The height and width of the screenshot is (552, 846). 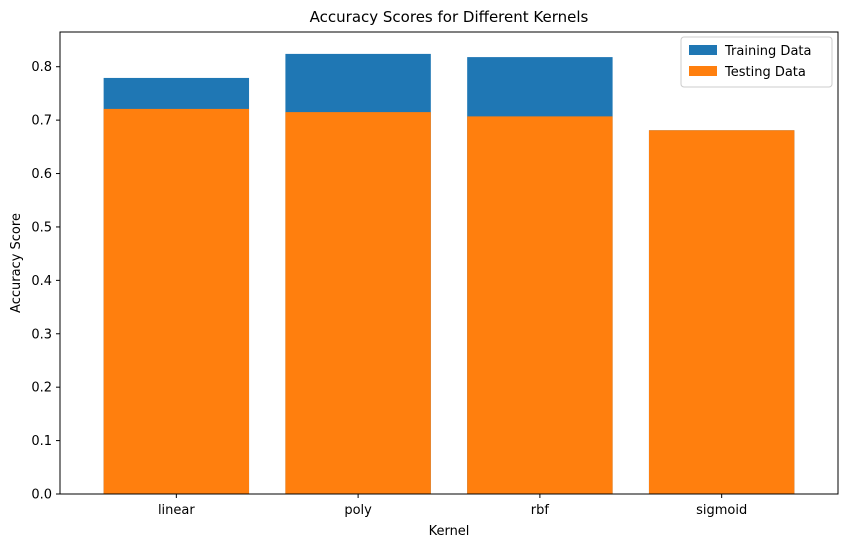 I want to click on legend-swatch-training, so click(x=703, y=50).